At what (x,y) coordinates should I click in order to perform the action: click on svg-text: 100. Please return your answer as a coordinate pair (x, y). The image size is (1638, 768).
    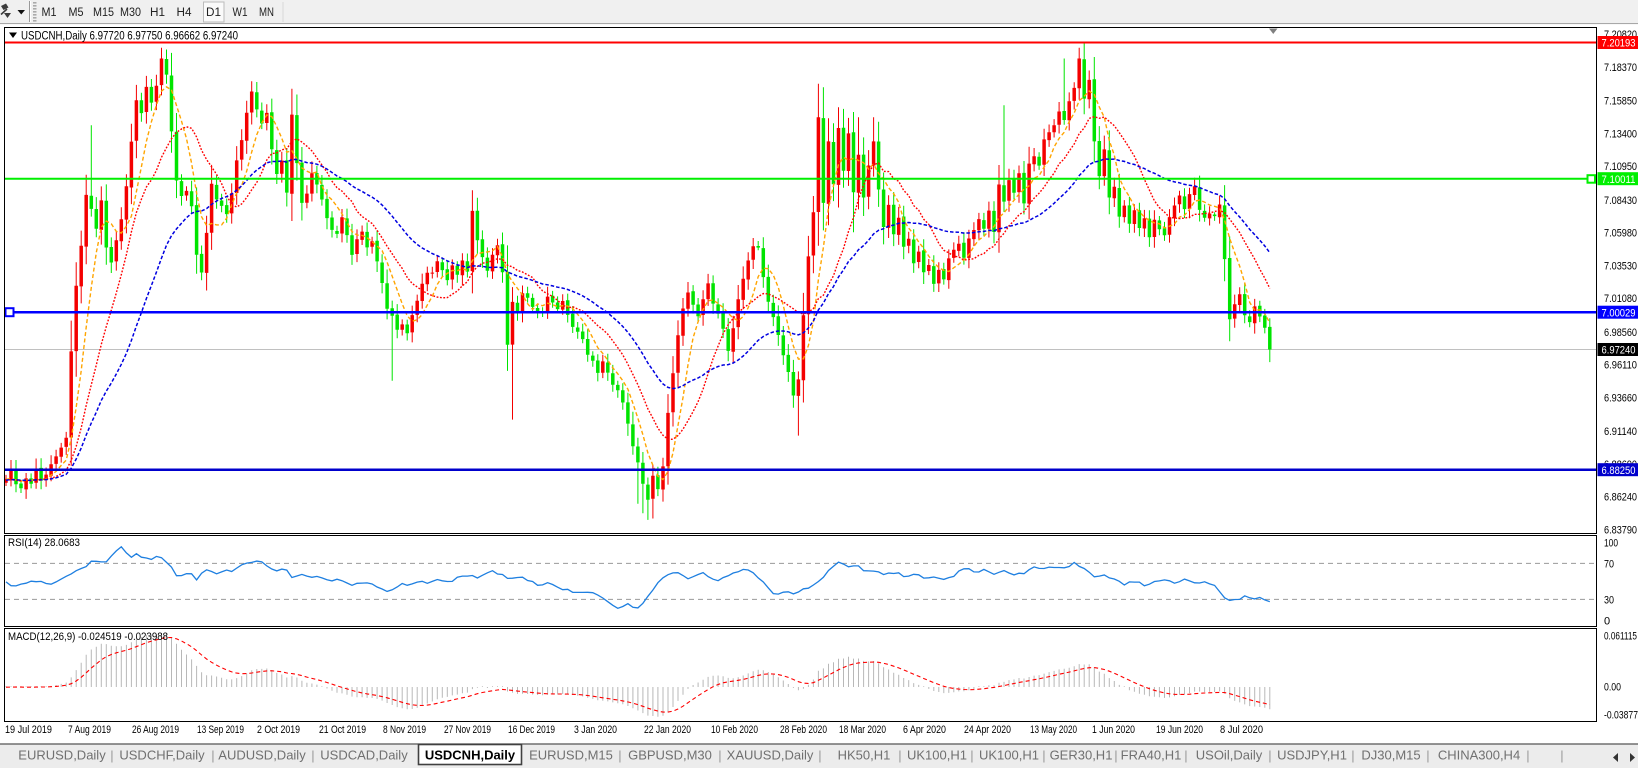
    Looking at the image, I should click on (1611, 544).